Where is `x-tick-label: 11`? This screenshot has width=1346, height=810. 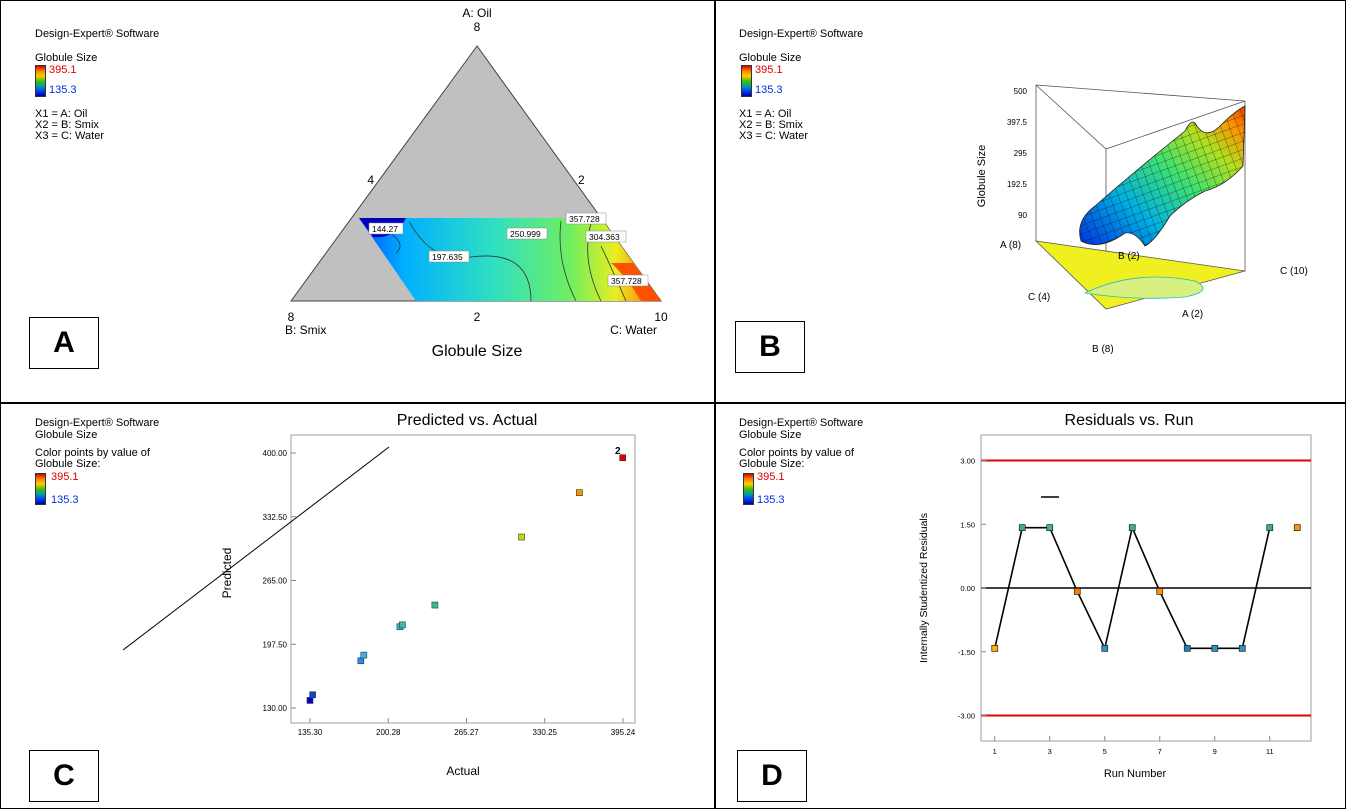
x-tick-label: 11 is located at coordinates (1270, 751).